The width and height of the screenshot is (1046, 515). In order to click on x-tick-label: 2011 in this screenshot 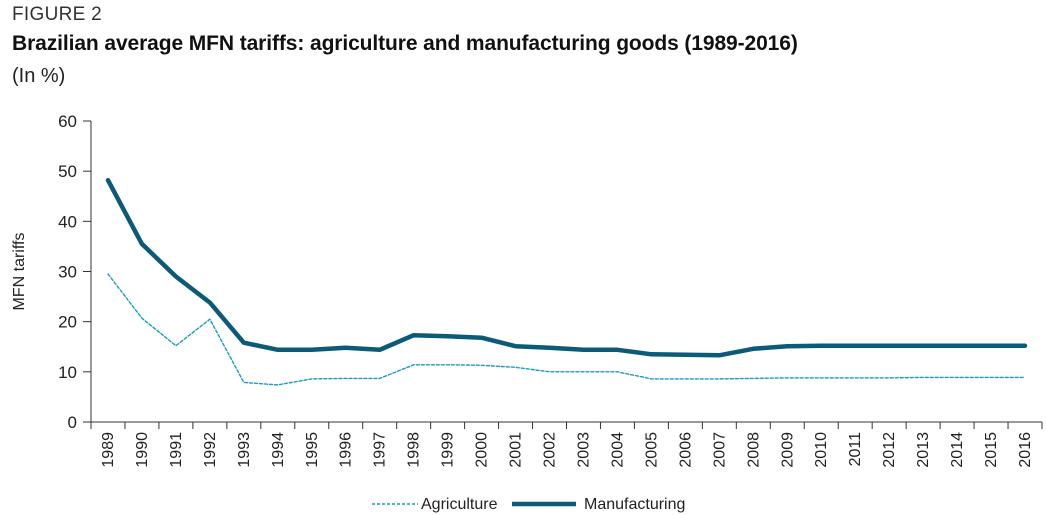, I will do `click(855, 449)`.